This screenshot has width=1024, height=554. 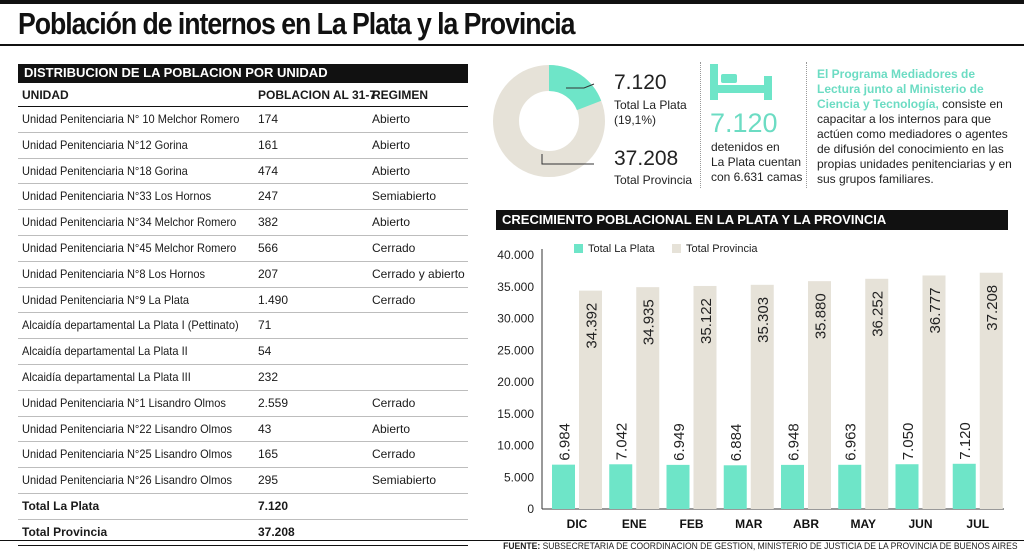 What do you see at coordinates (268, 376) in the screenshot?
I see `cell-poblacion: 232` at bounding box center [268, 376].